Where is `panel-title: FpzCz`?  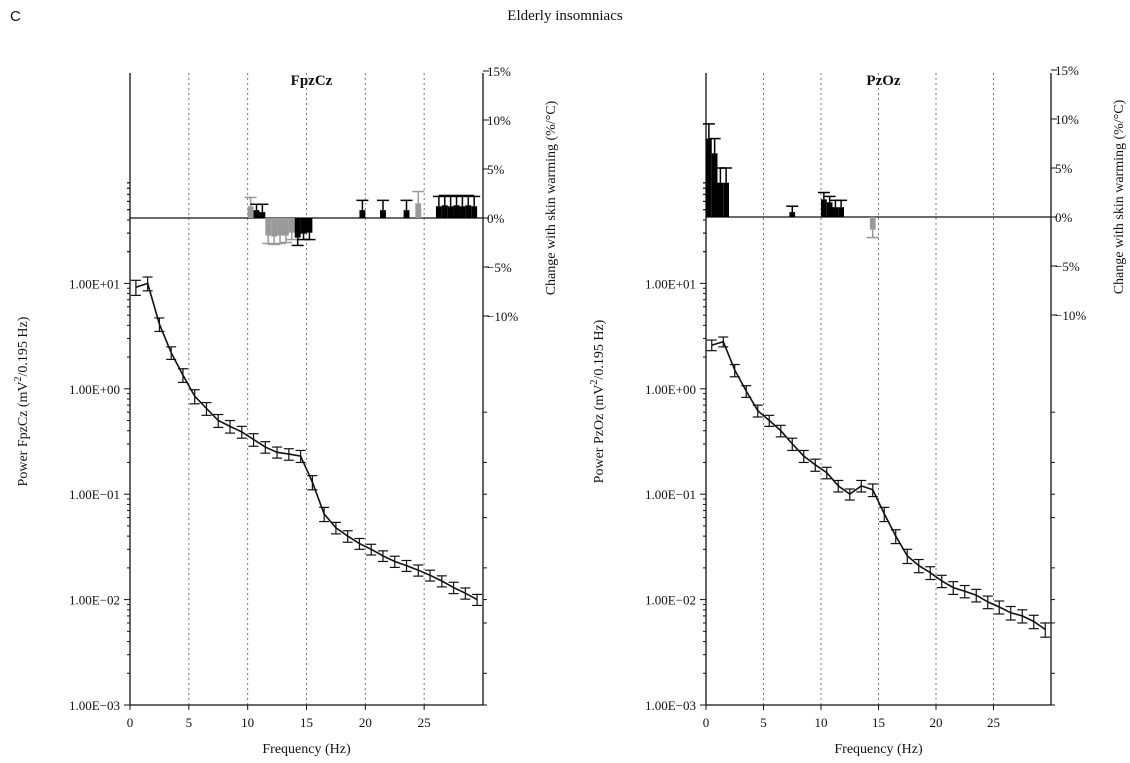
panel-title: FpzCz is located at coordinates (312, 81).